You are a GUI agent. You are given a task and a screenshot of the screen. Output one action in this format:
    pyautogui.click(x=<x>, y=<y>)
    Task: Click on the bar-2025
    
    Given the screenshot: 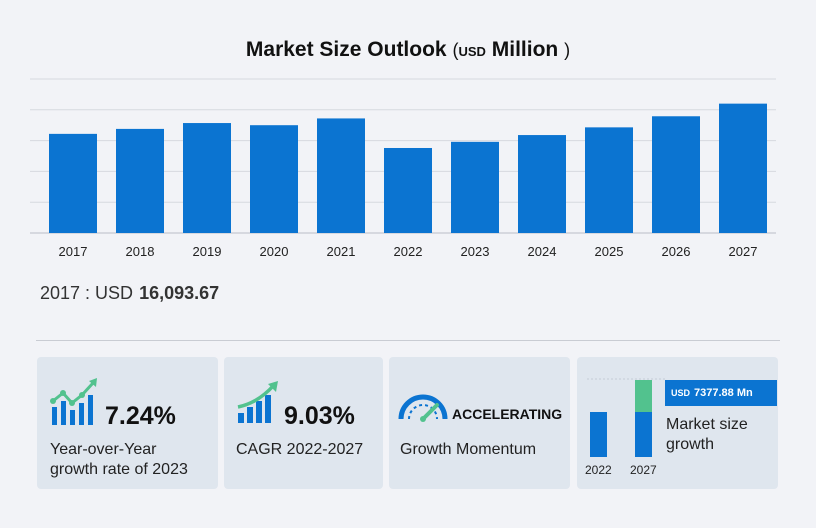 What is the action you would take?
    pyautogui.click(x=609, y=180)
    